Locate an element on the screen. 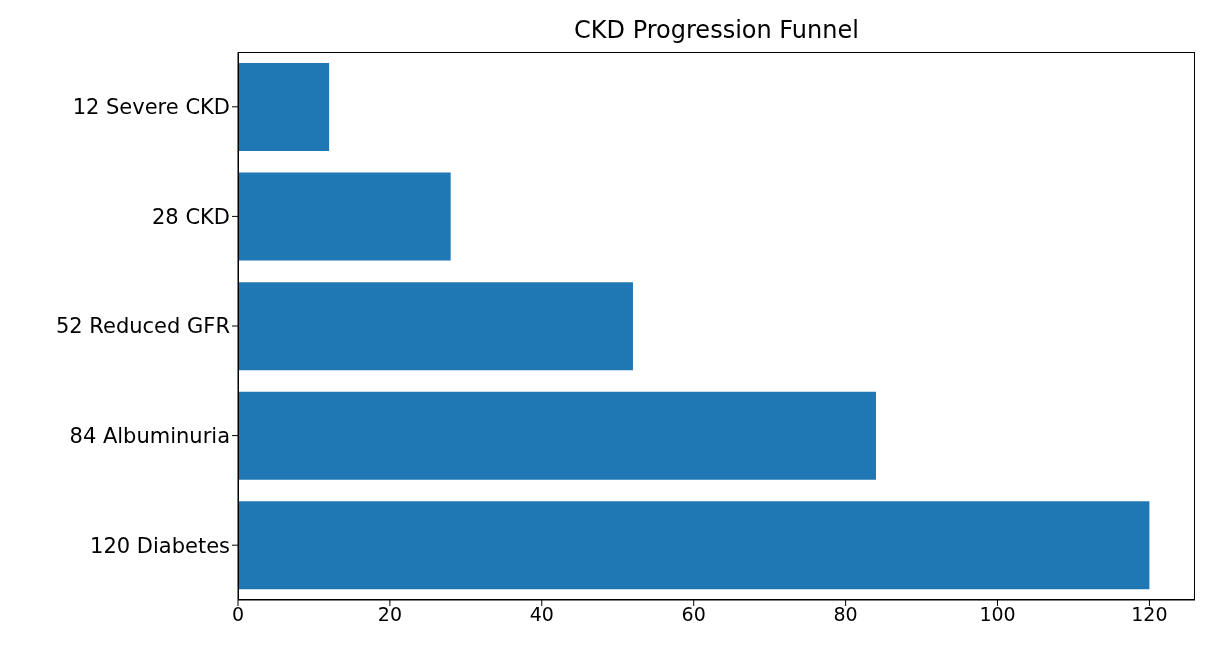 The image size is (1213, 652). x-tick-label: 80 is located at coordinates (845, 614).